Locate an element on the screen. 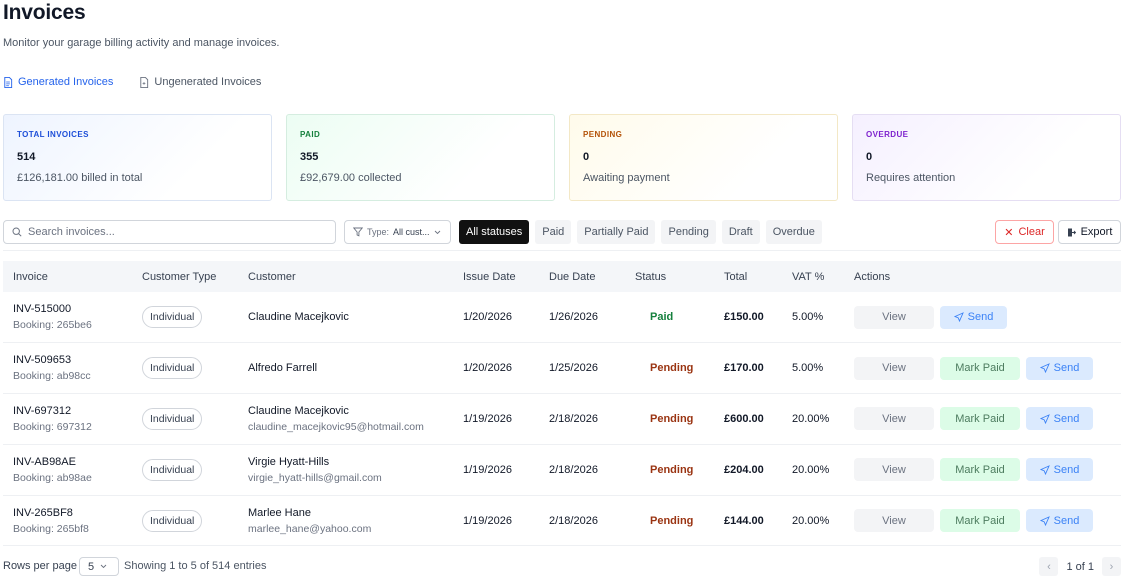  filter-icon is located at coordinates (358, 232).